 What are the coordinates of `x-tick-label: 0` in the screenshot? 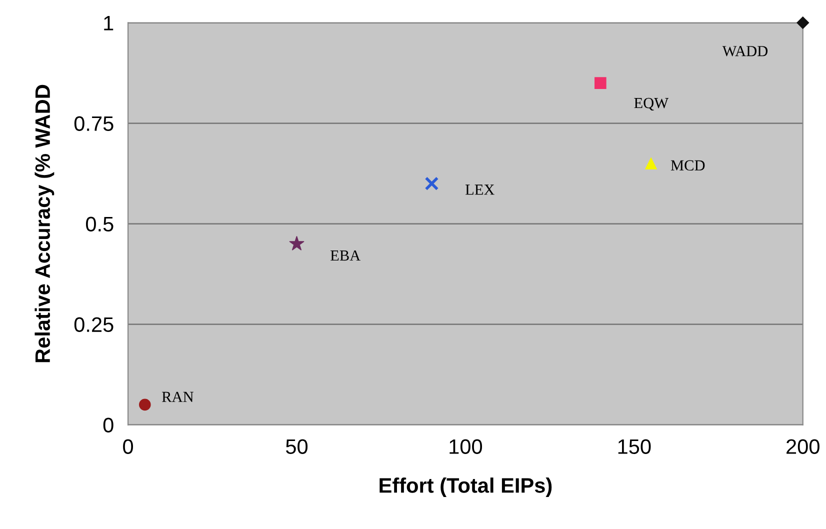 It's located at (128, 446).